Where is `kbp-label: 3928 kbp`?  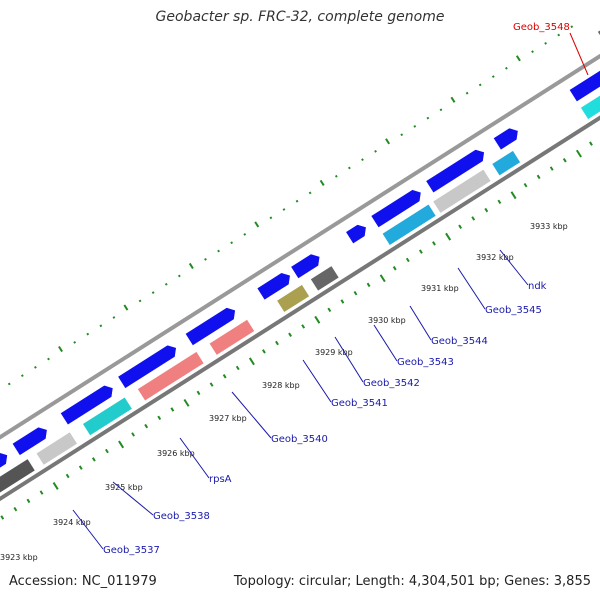
kbp-label: 3928 kbp is located at coordinates (281, 385).